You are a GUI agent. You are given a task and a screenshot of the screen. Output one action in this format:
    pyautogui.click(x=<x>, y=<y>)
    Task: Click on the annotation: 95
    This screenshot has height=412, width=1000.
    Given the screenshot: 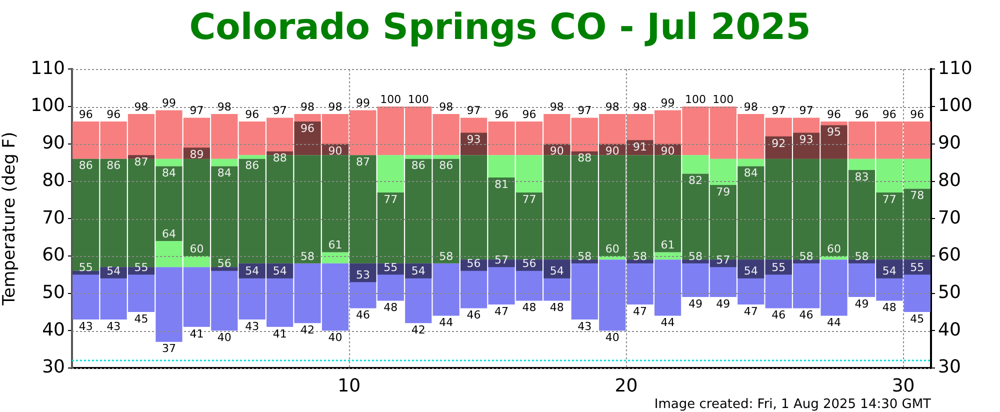 What is the action you would take?
    pyautogui.click(x=834, y=132)
    